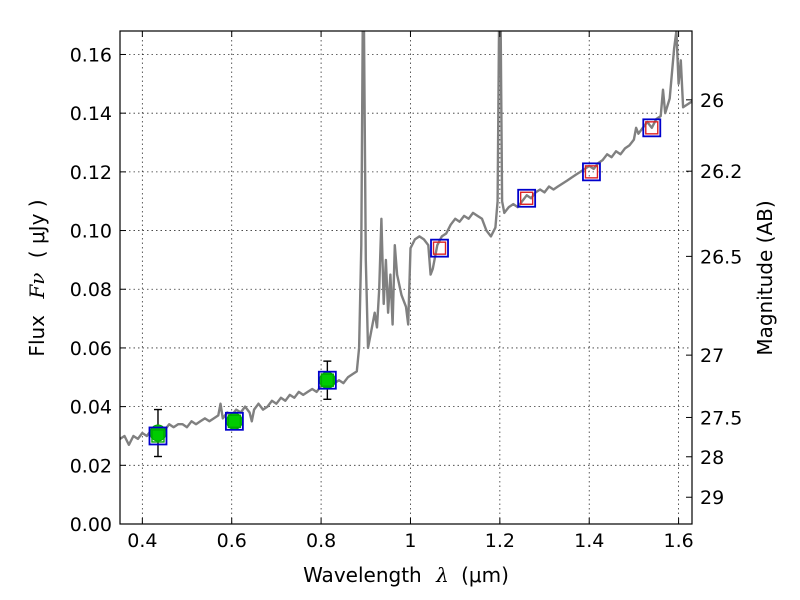  What do you see at coordinates (91, 232) in the screenshot?
I see `y-tick-label: 0.10` at bounding box center [91, 232].